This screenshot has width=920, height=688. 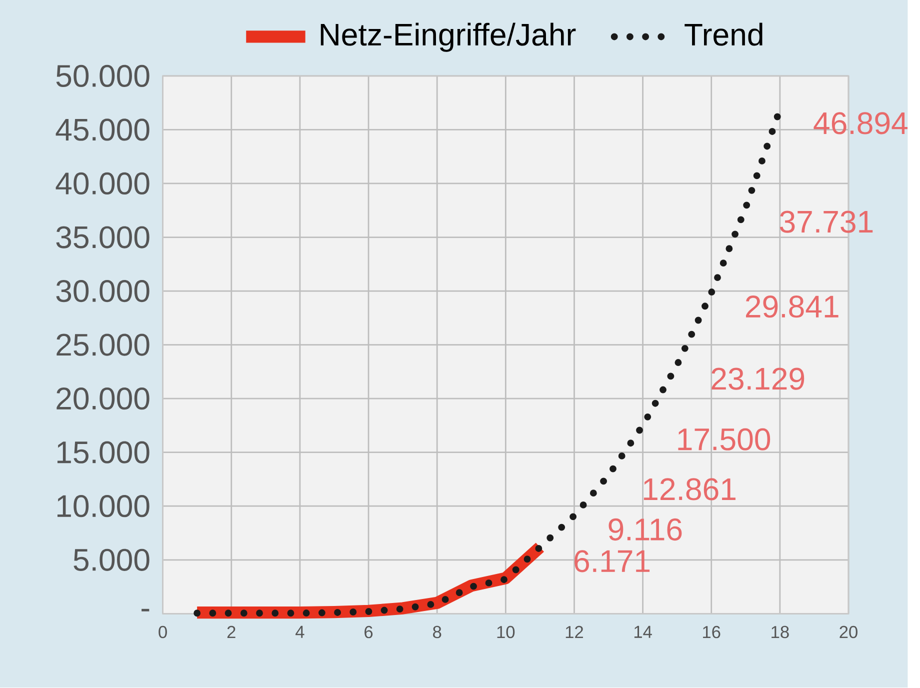 I want to click on y-tick-label: 35.000, so click(x=103, y=237).